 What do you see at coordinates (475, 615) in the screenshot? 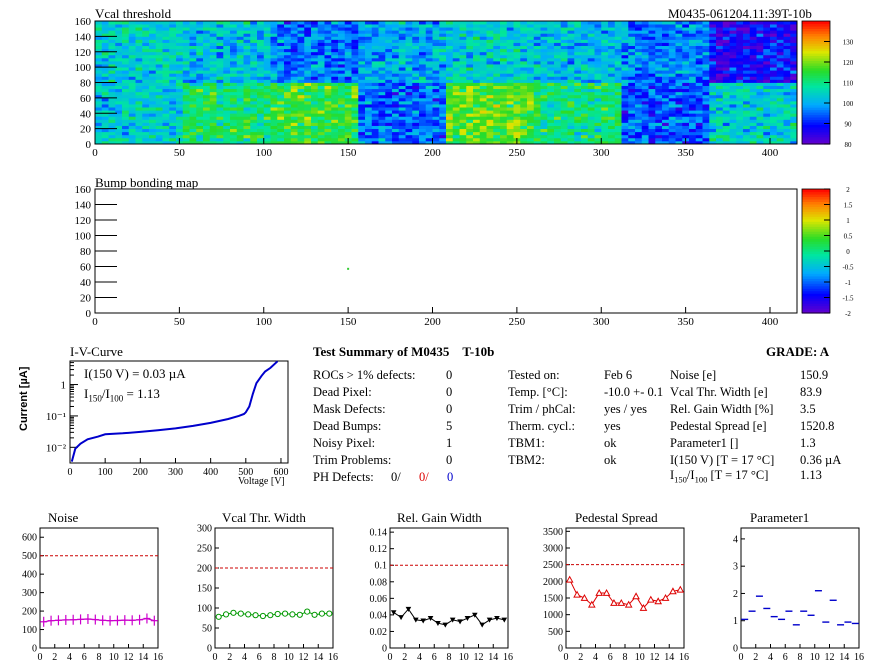
I see `small-chart-point` at bounding box center [475, 615].